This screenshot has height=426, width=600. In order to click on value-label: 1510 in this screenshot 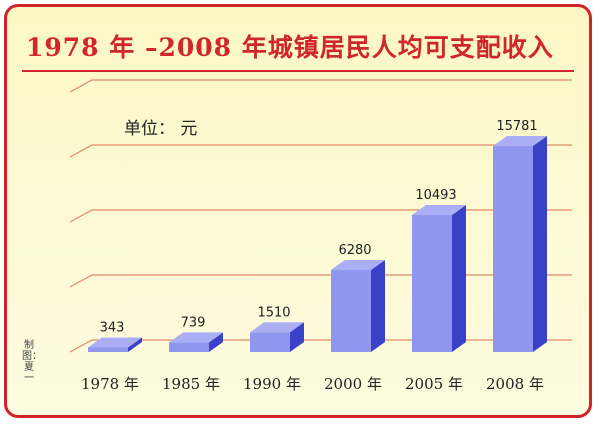, I will do `click(273, 312)`.